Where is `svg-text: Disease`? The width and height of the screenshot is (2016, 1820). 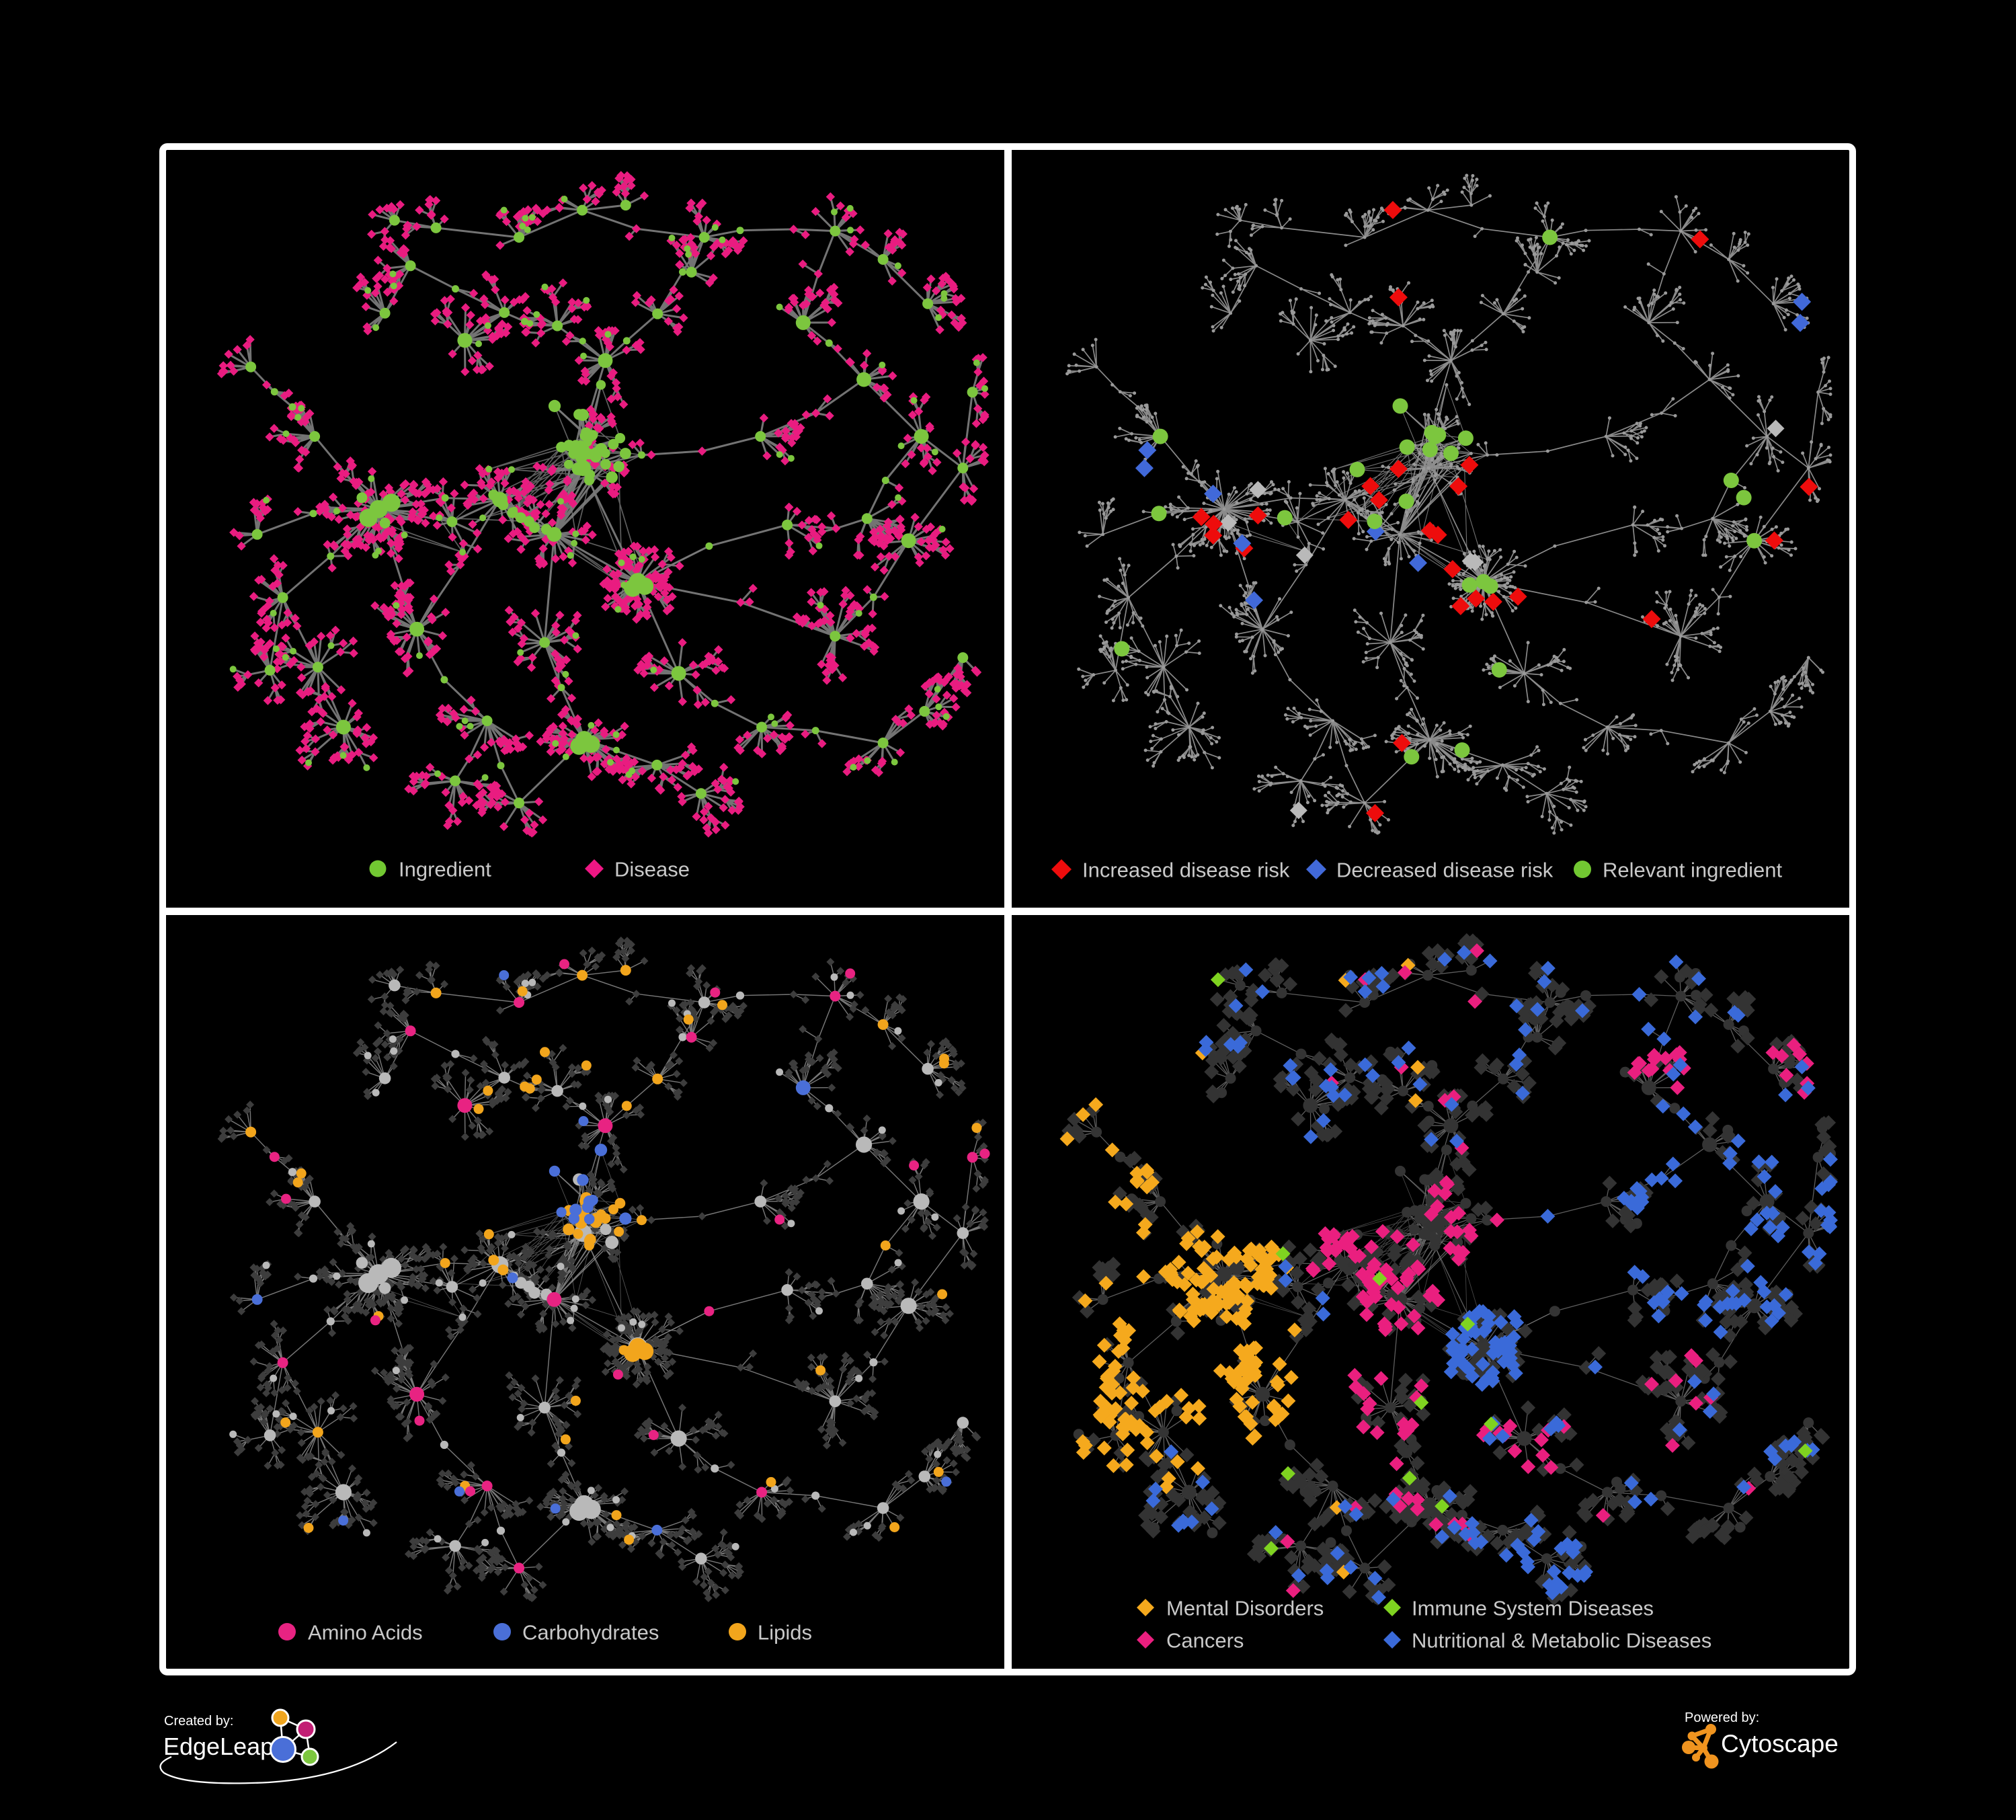
svg-text: Disease is located at coordinates (652, 869).